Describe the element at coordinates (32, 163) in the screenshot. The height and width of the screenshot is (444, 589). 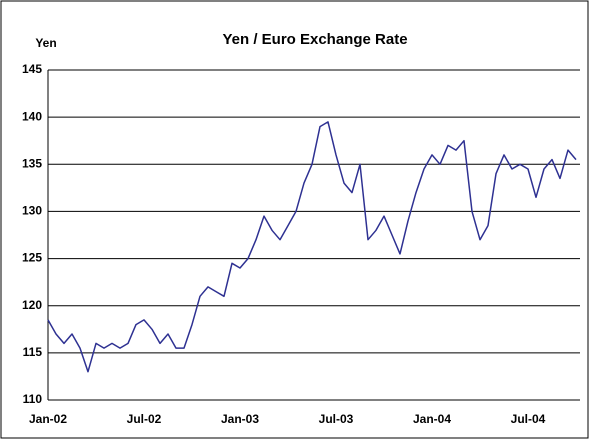
I see `y-tick-label: 135` at that location.